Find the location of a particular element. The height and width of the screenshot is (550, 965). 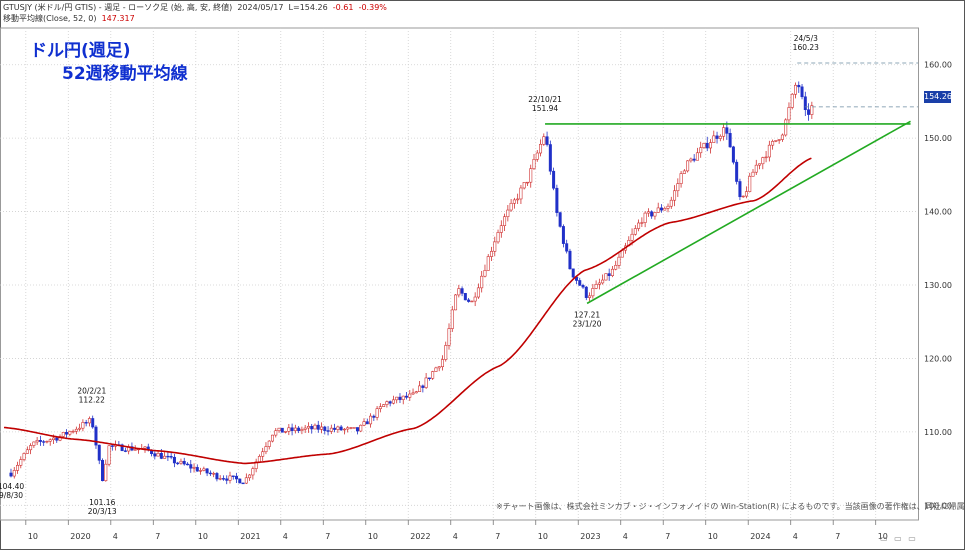

annotation-top-label: 104.40 is located at coordinates (12, 486).